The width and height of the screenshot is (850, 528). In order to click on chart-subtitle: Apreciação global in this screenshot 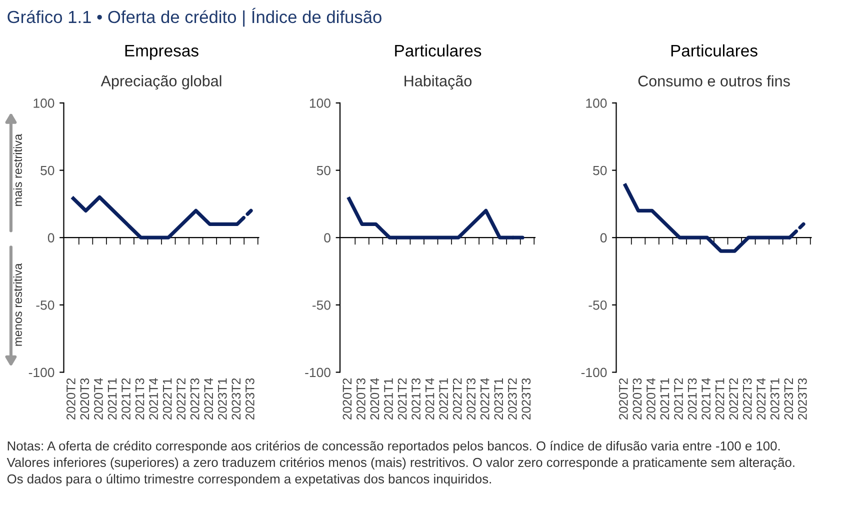, I will do `click(161, 82)`.